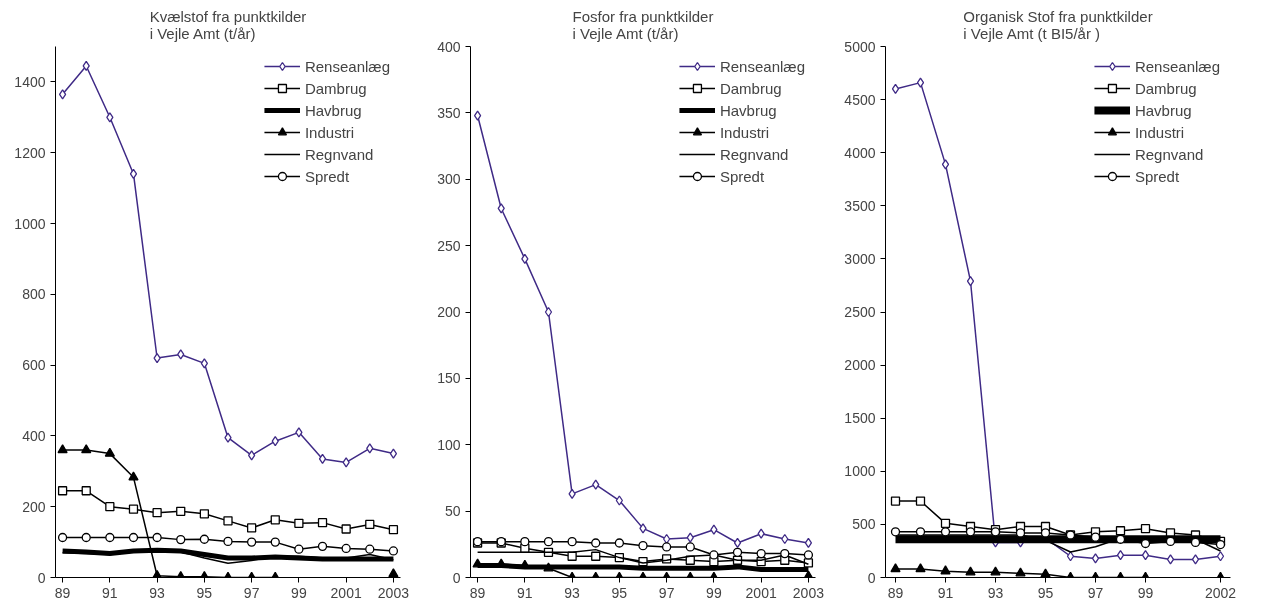 The height and width of the screenshot is (605, 1263). What do you see at coordinates (860, 258) in the screenshot?
I see `y-tick-label: 3000` at bounding box center [860, 258].